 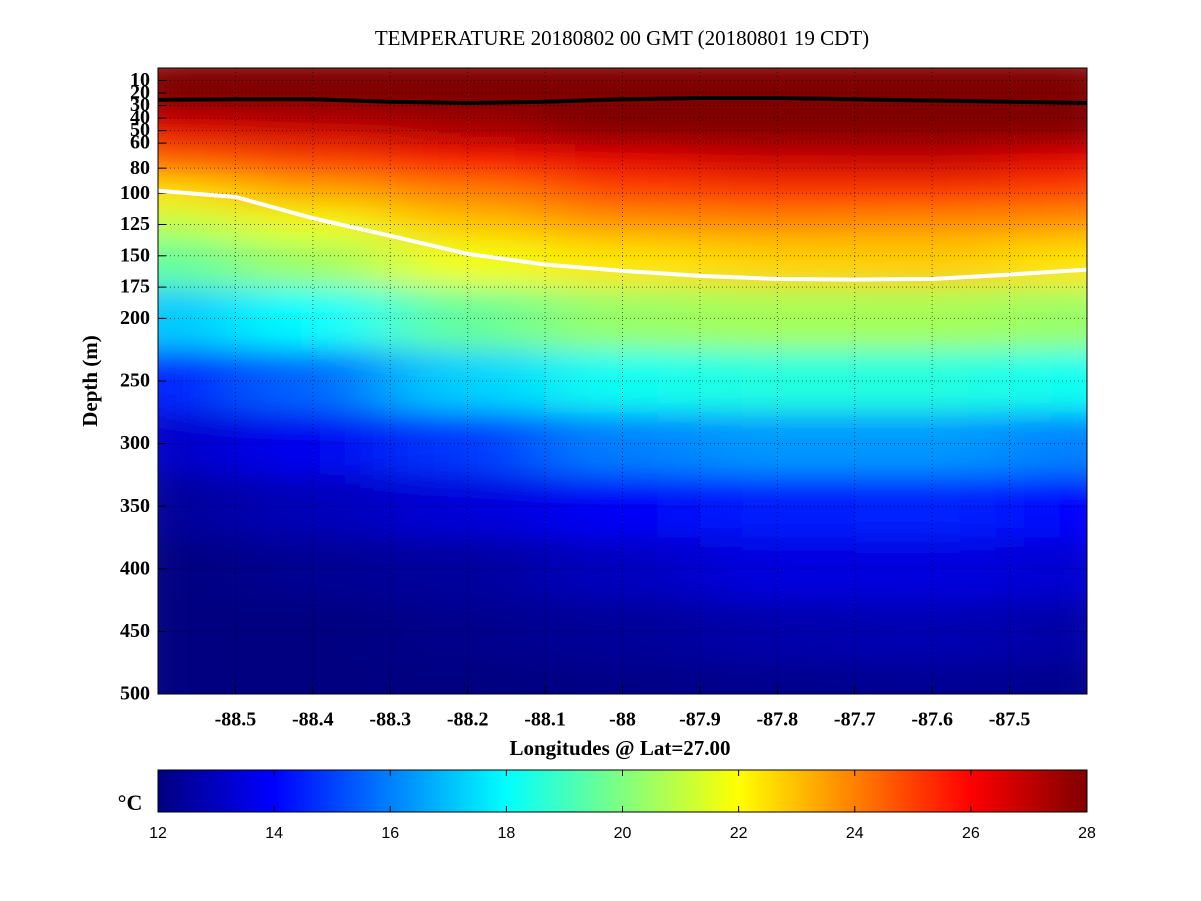 What do you see at coordinates (135, 506) in the screenshot?
I see `y-tick-label: 350` at bounding box center [135, 506].